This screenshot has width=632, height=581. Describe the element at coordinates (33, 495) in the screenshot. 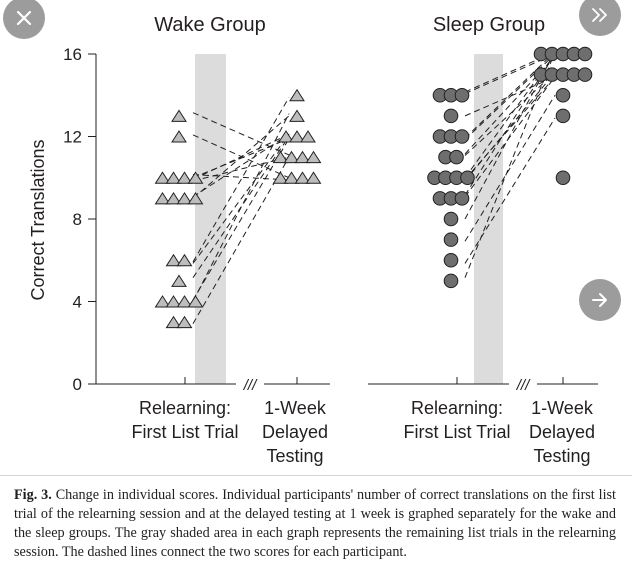

I see `figure-label: Fig. 3.` at that location.